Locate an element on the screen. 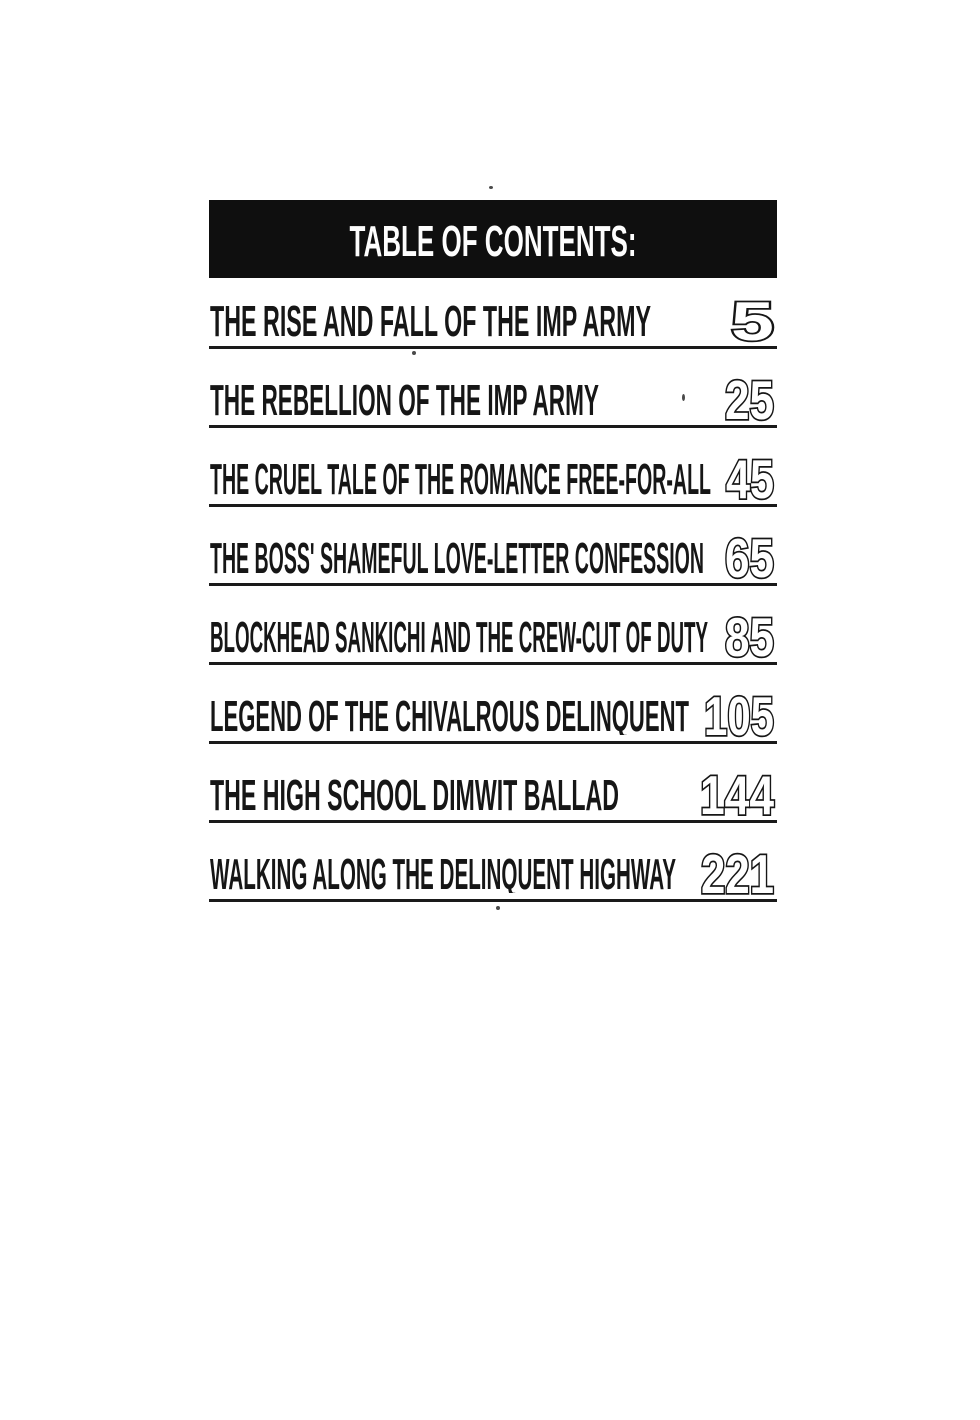  entry-page-number: 5 is located at coordinates (752, 316).